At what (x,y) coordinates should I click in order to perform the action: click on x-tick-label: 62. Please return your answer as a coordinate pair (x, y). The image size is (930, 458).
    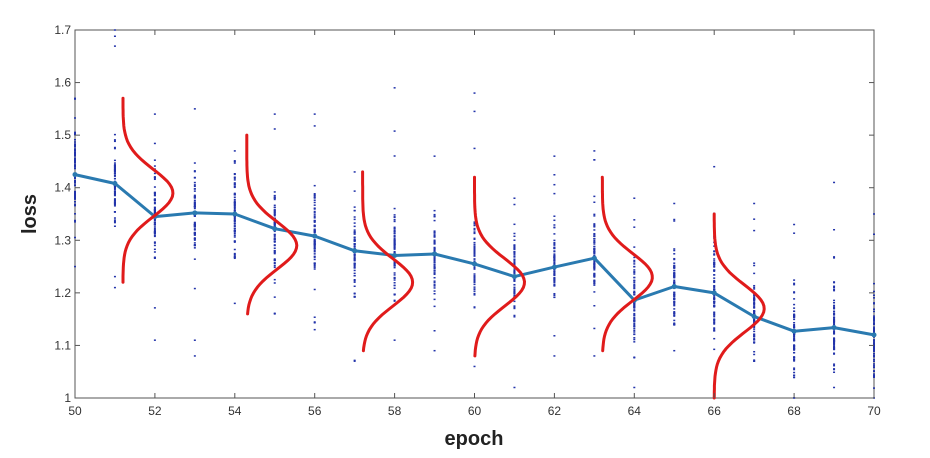
    Looking at the image, I should click on (555, 411).